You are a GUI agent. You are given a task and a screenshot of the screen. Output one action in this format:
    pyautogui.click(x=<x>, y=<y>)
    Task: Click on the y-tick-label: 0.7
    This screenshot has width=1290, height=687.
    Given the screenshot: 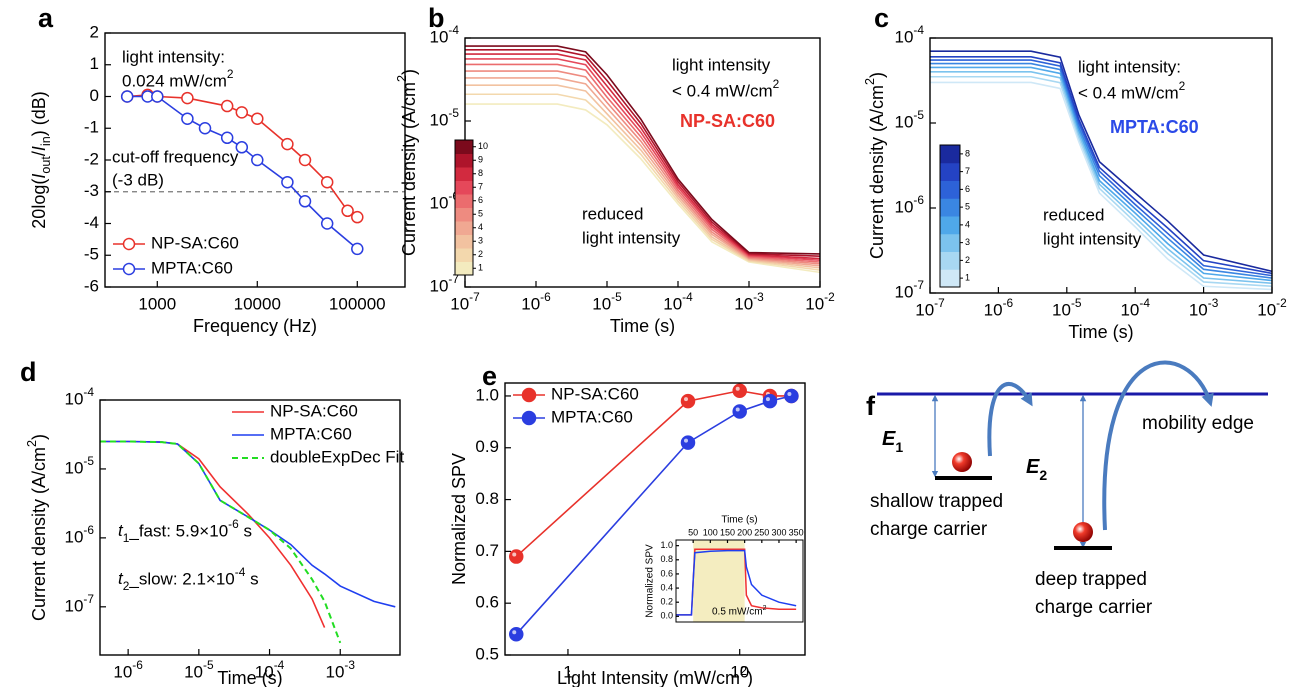 What is the action you would take?
    pyautogui.click(x=487, y=550)
    